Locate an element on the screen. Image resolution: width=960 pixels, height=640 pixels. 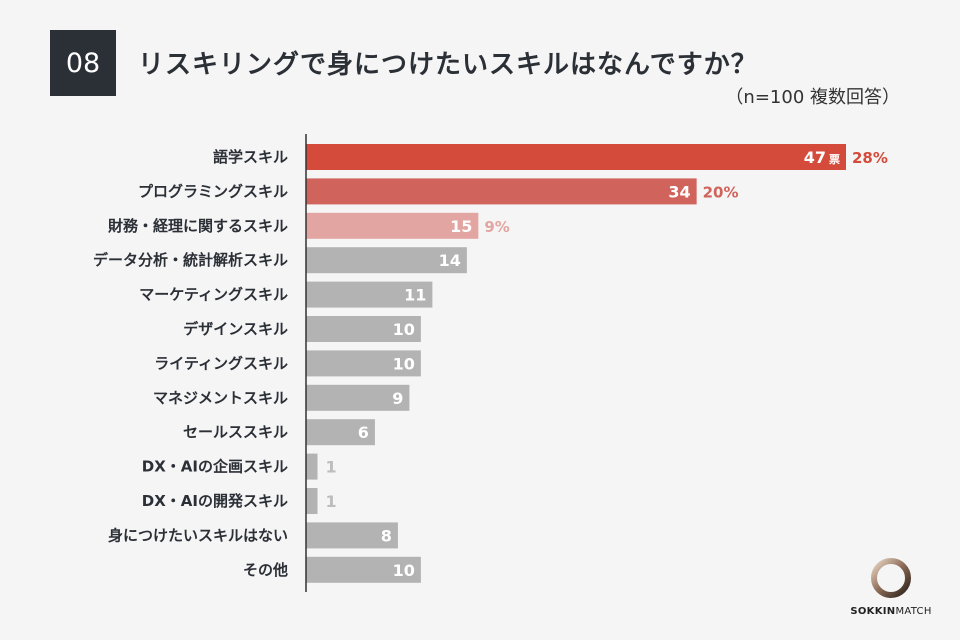
question-number-badge: 08 is located at coordinates (83, 63).